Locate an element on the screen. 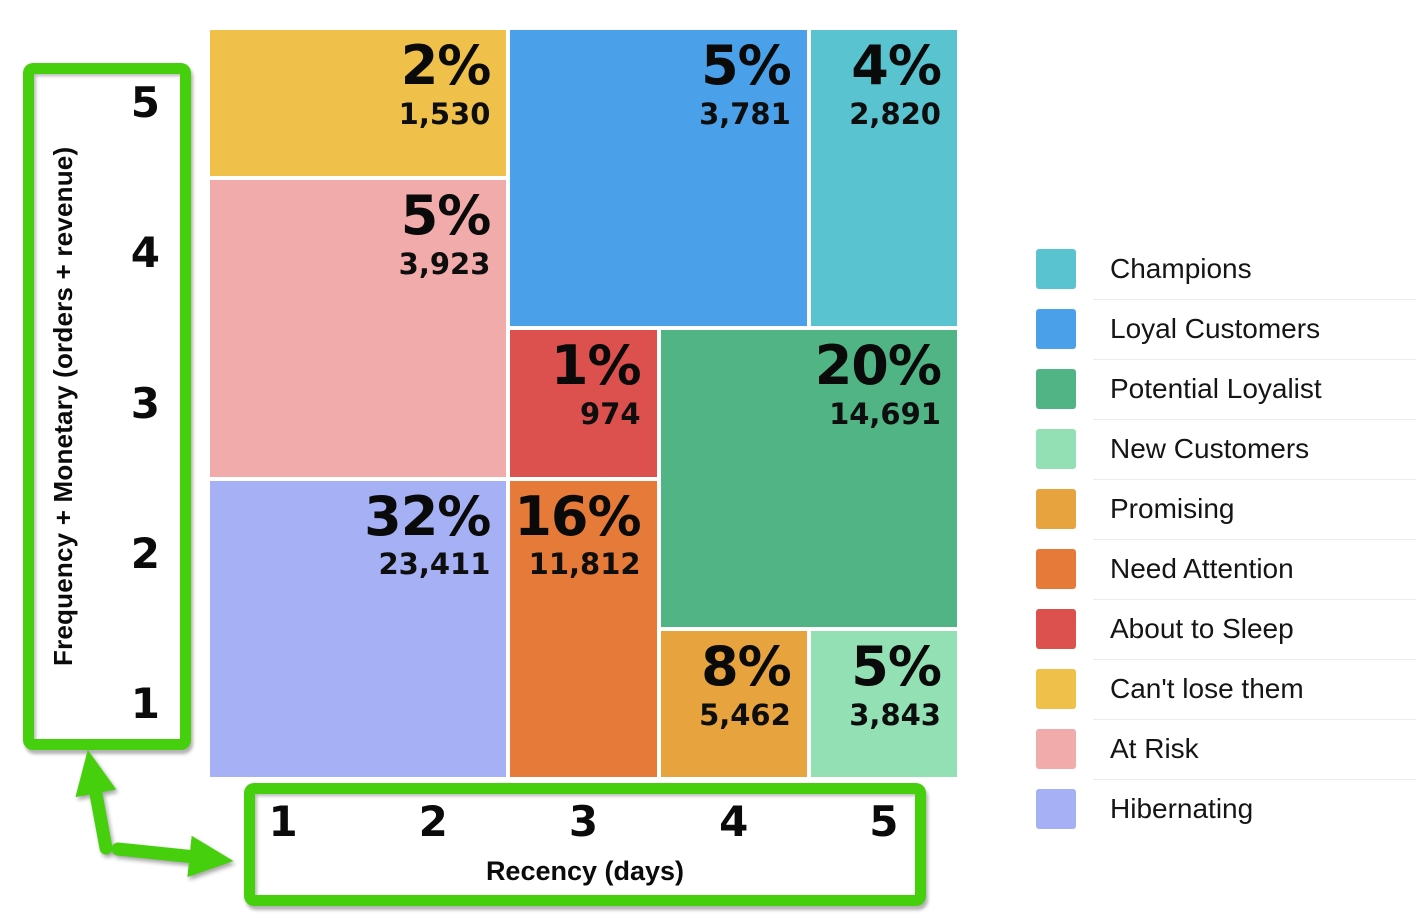 This screenshot has width=1416, height=918. x-axis-annotation-box: Recency (days) 1 2 3 4 5 is located at coordinates (585, 844).